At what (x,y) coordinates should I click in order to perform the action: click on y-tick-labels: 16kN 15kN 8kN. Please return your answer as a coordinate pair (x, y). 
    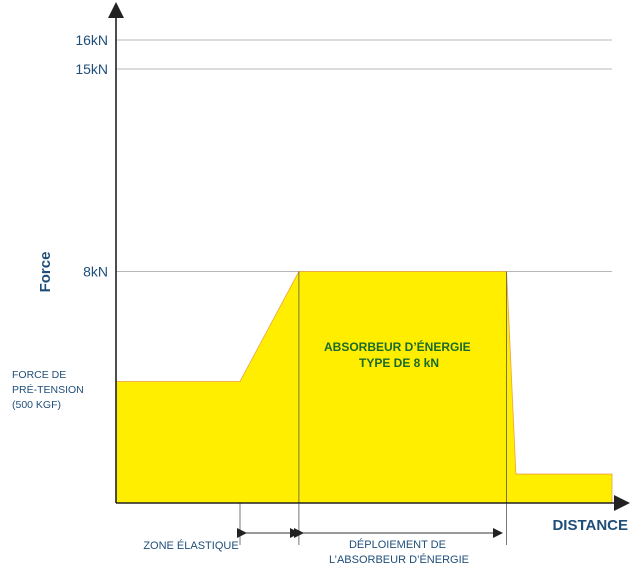
    Looking at the image, I should click on (91, 156).